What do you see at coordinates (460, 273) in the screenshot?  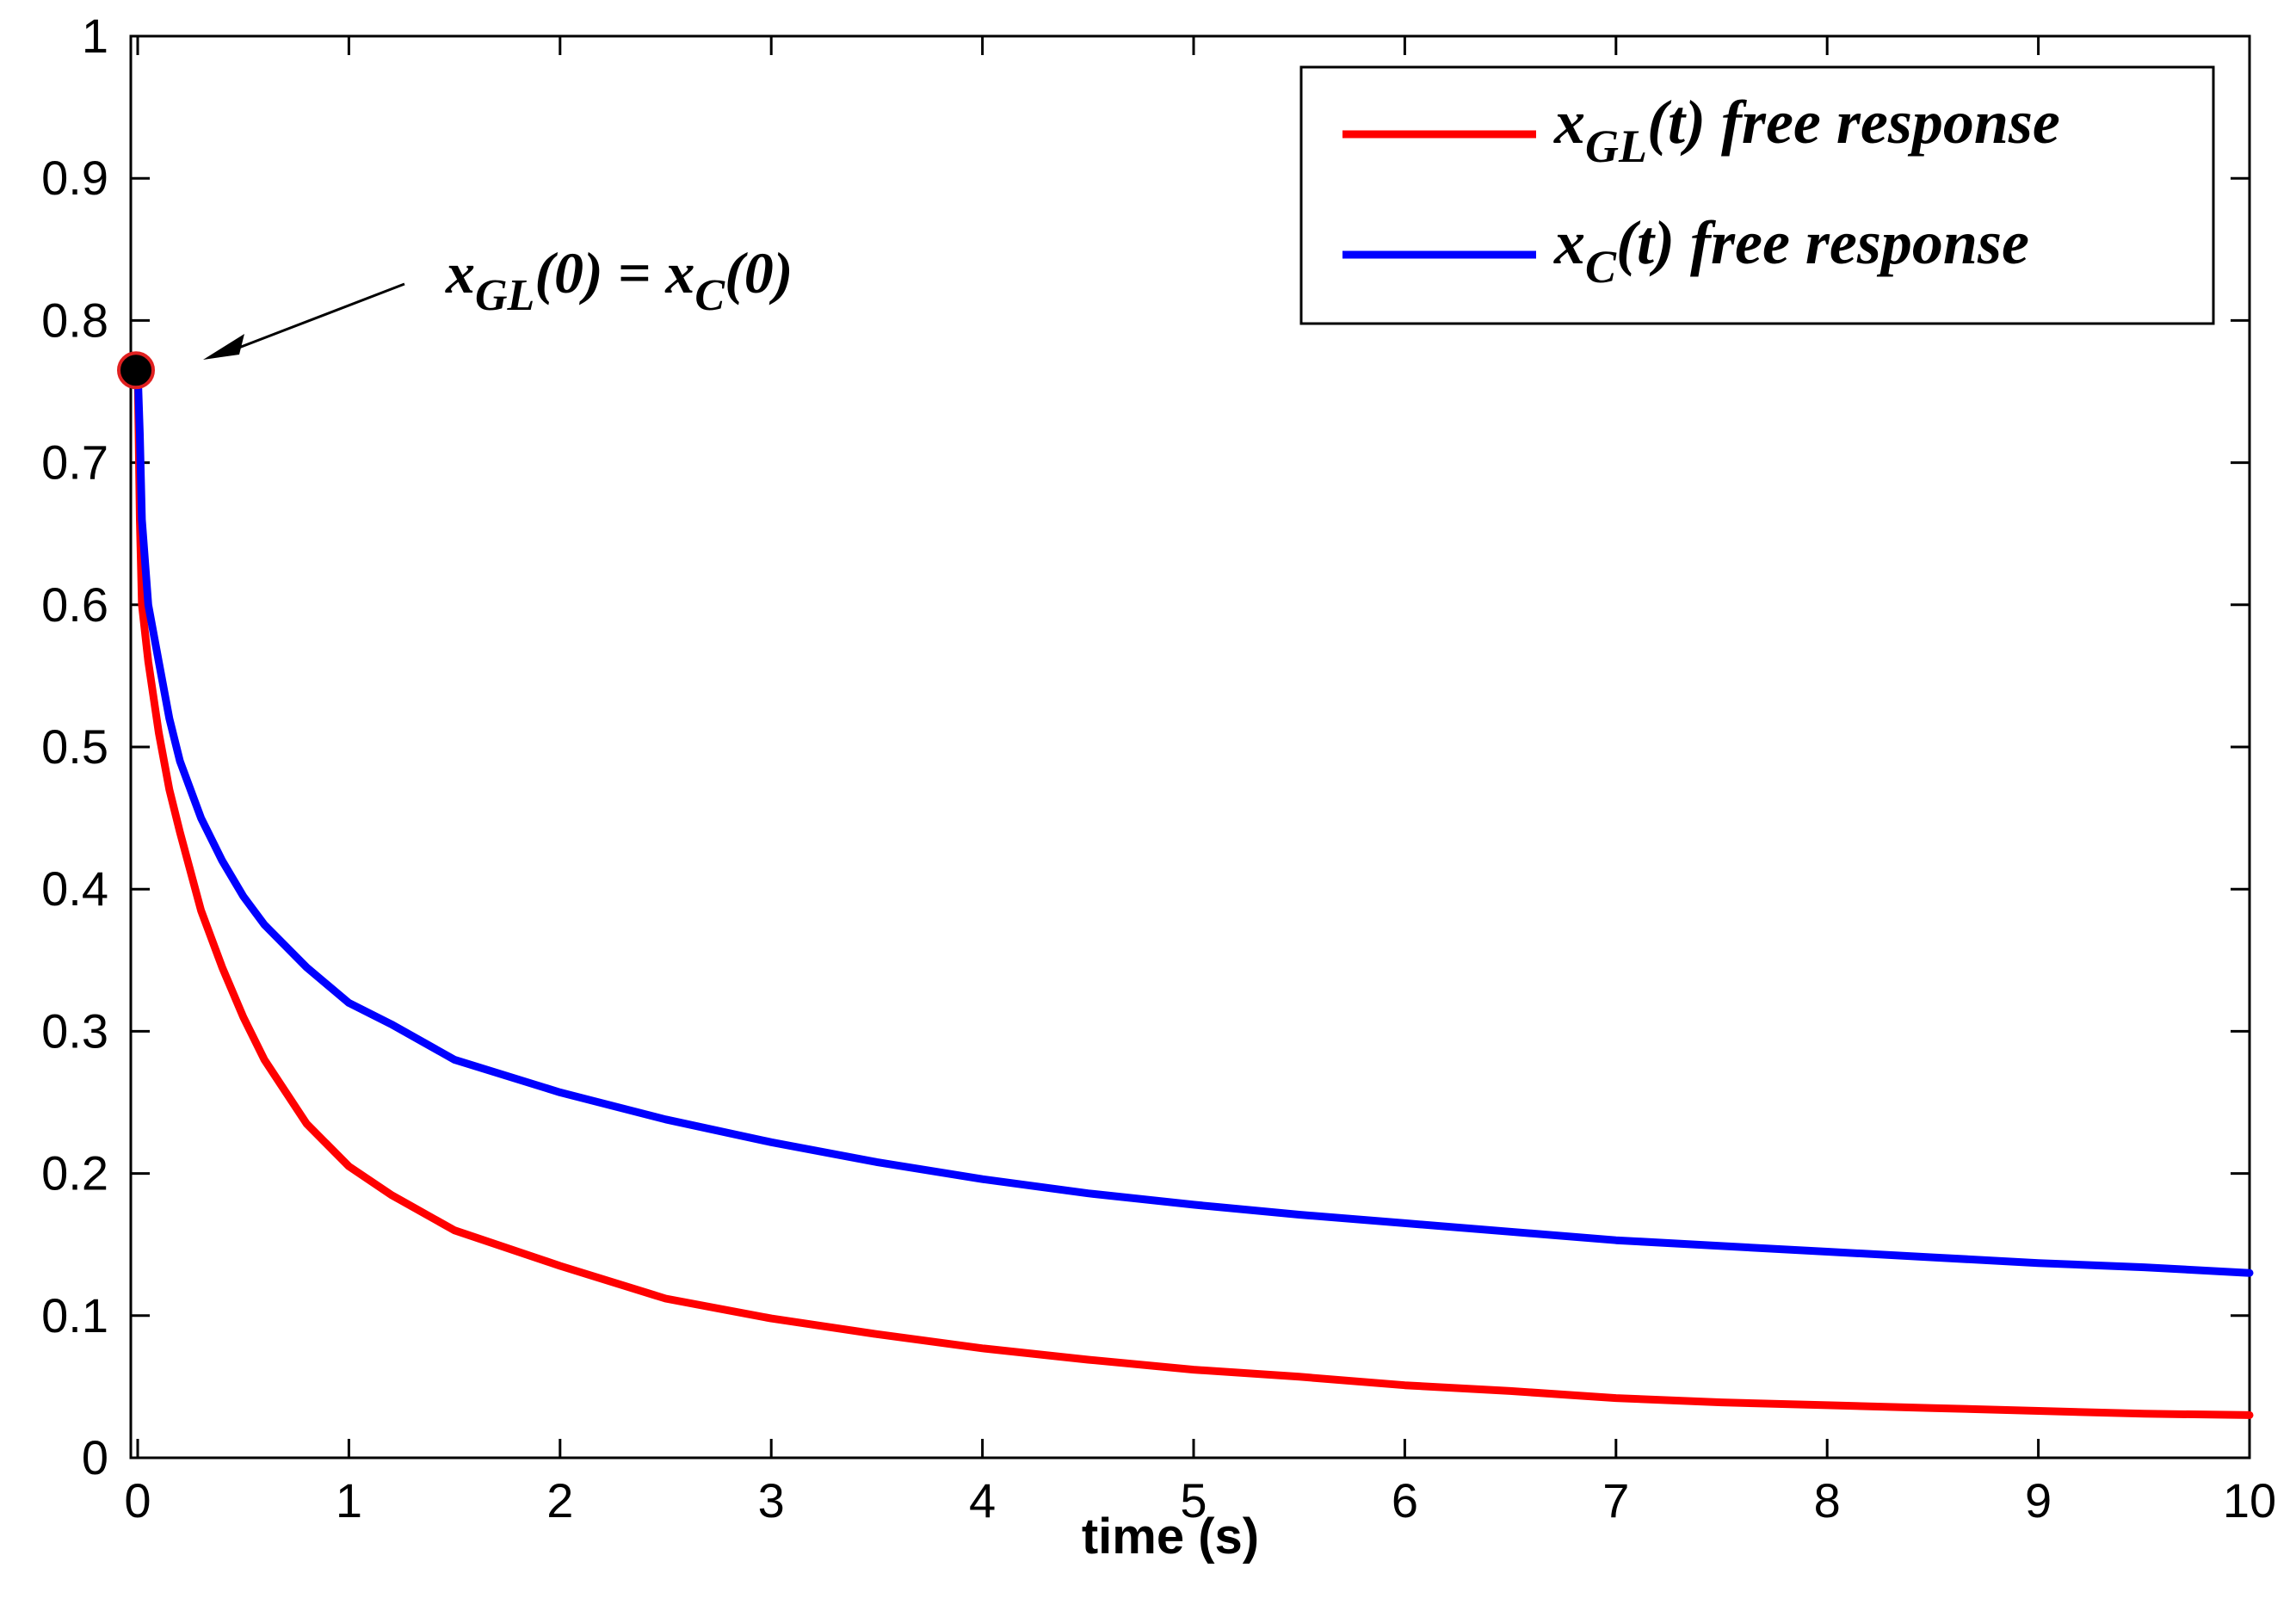 I see `annotation-lhs-base: x` at bounding box center [460, 273].